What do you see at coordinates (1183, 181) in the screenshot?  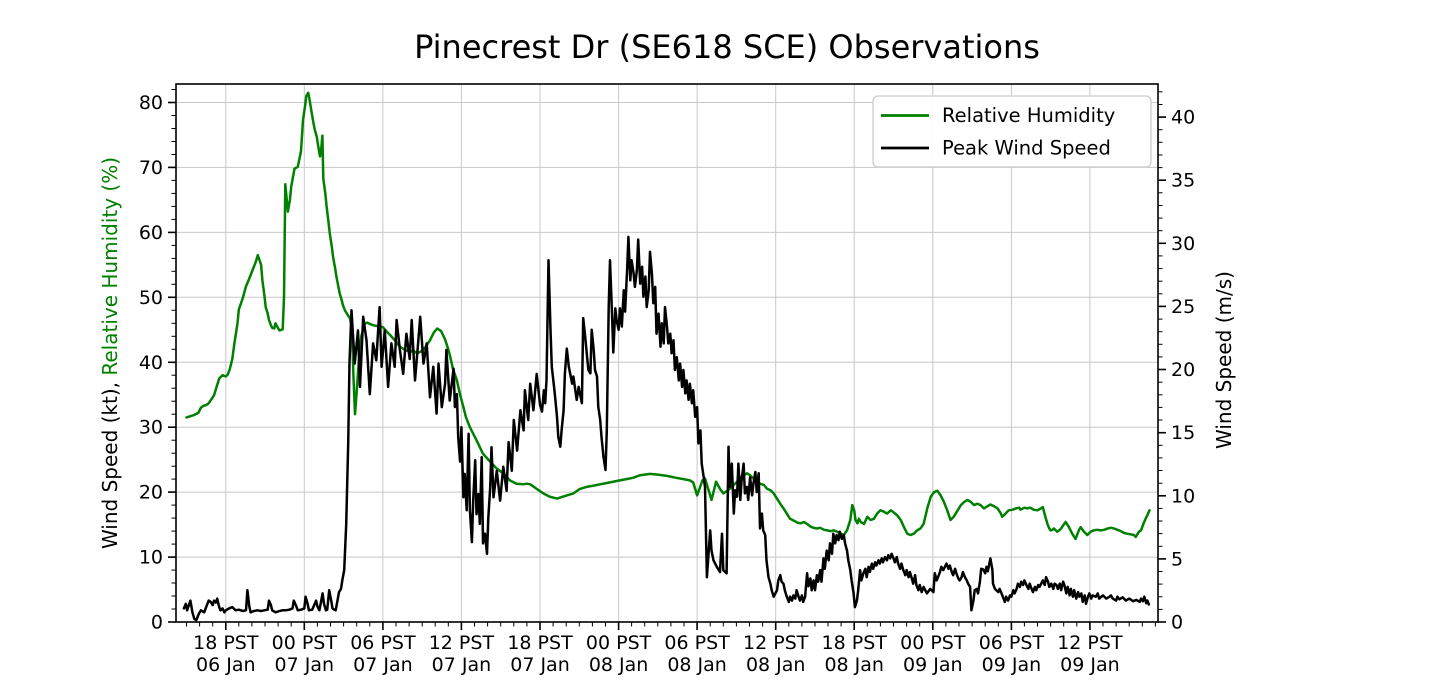 I see `right-y-tick-label: 35` at bounding box center [1183, 181].